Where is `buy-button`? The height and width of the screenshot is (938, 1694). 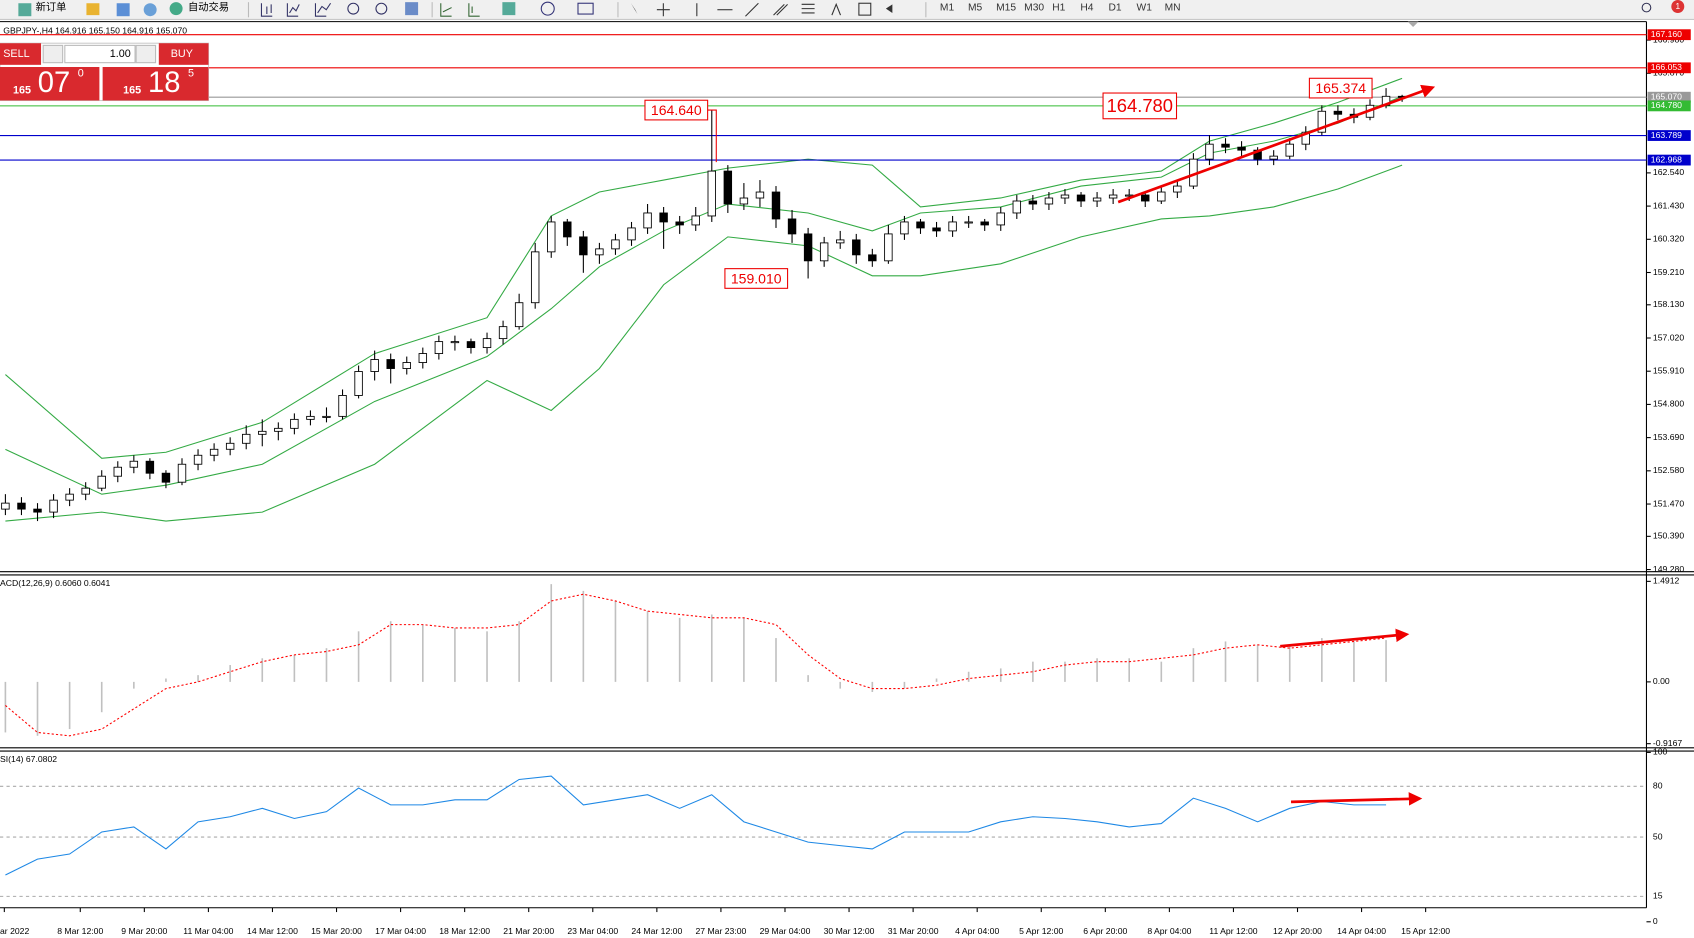
buy-button is located at coordinates (183, 54).